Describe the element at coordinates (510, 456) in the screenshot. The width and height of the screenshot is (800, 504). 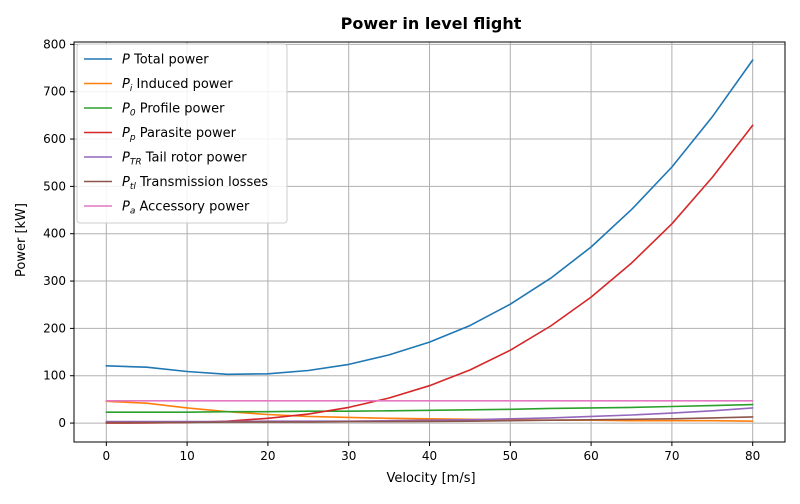
I see `x-tick-label: 50` at that location.